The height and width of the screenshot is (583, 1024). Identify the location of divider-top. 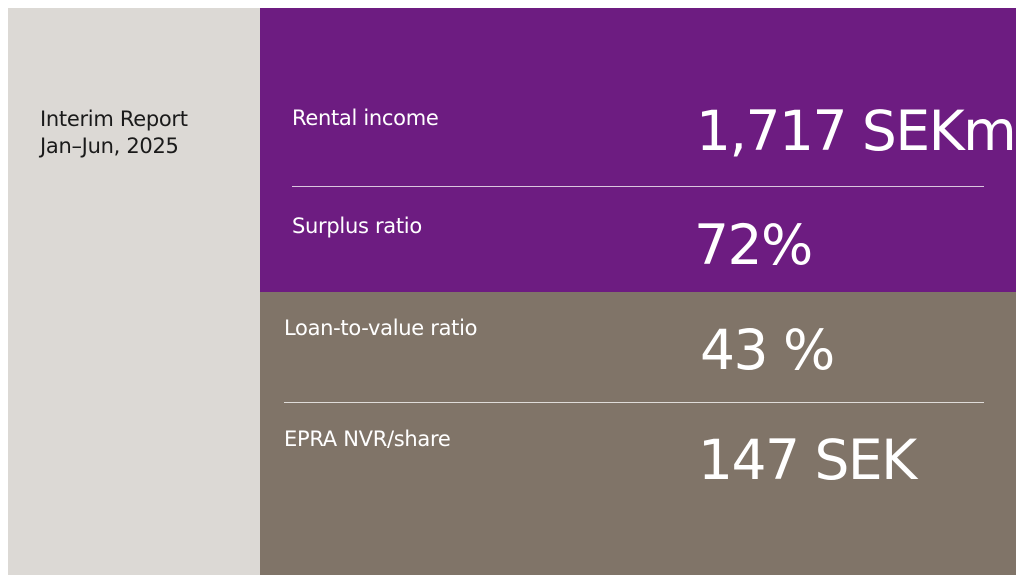
(638, 186).